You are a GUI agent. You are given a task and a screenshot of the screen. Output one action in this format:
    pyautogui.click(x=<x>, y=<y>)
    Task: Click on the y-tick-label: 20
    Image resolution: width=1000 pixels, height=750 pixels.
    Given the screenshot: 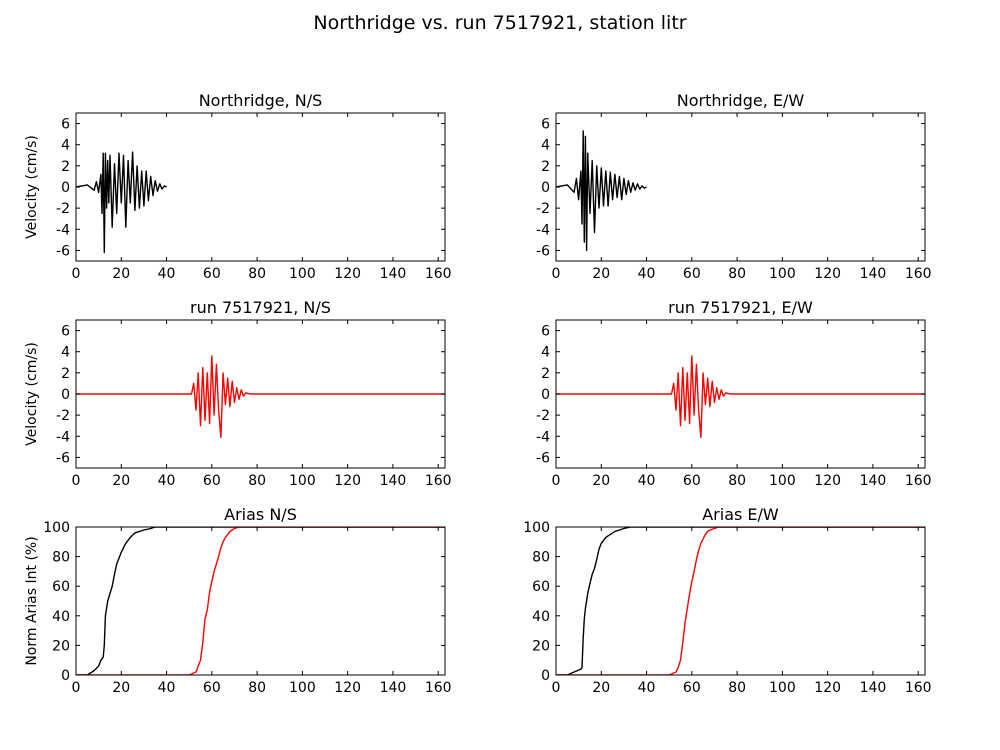 What is the action you would take?
    pyautogui.click(x=61, y=646)
    